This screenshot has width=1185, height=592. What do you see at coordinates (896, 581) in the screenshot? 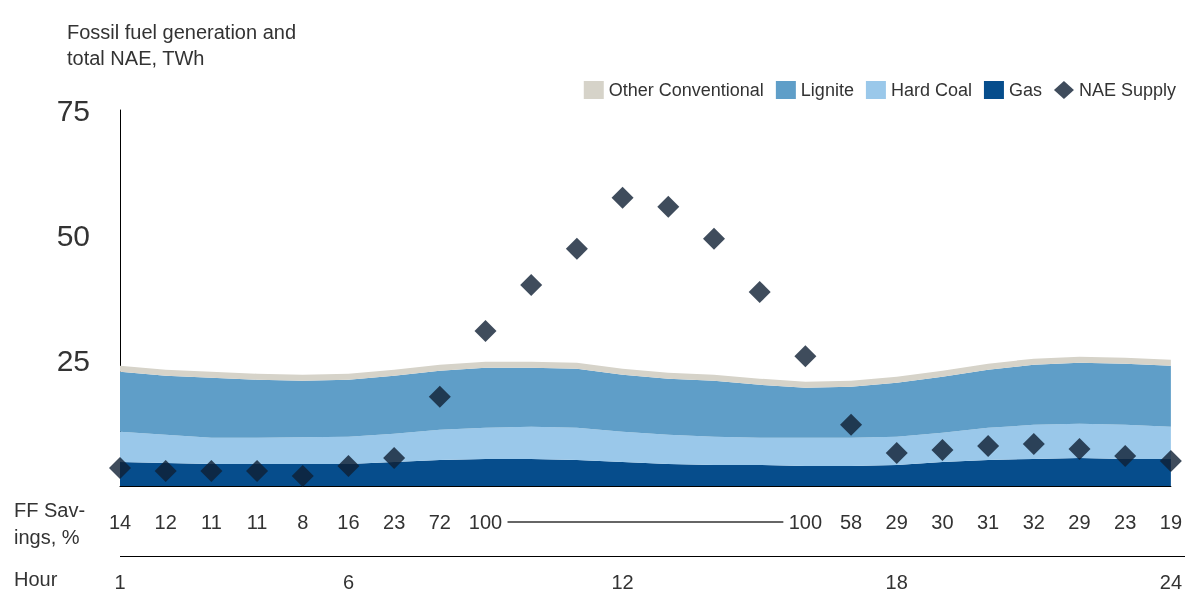
I see `x-tick-label: 18` at bounding box center [896, 581].